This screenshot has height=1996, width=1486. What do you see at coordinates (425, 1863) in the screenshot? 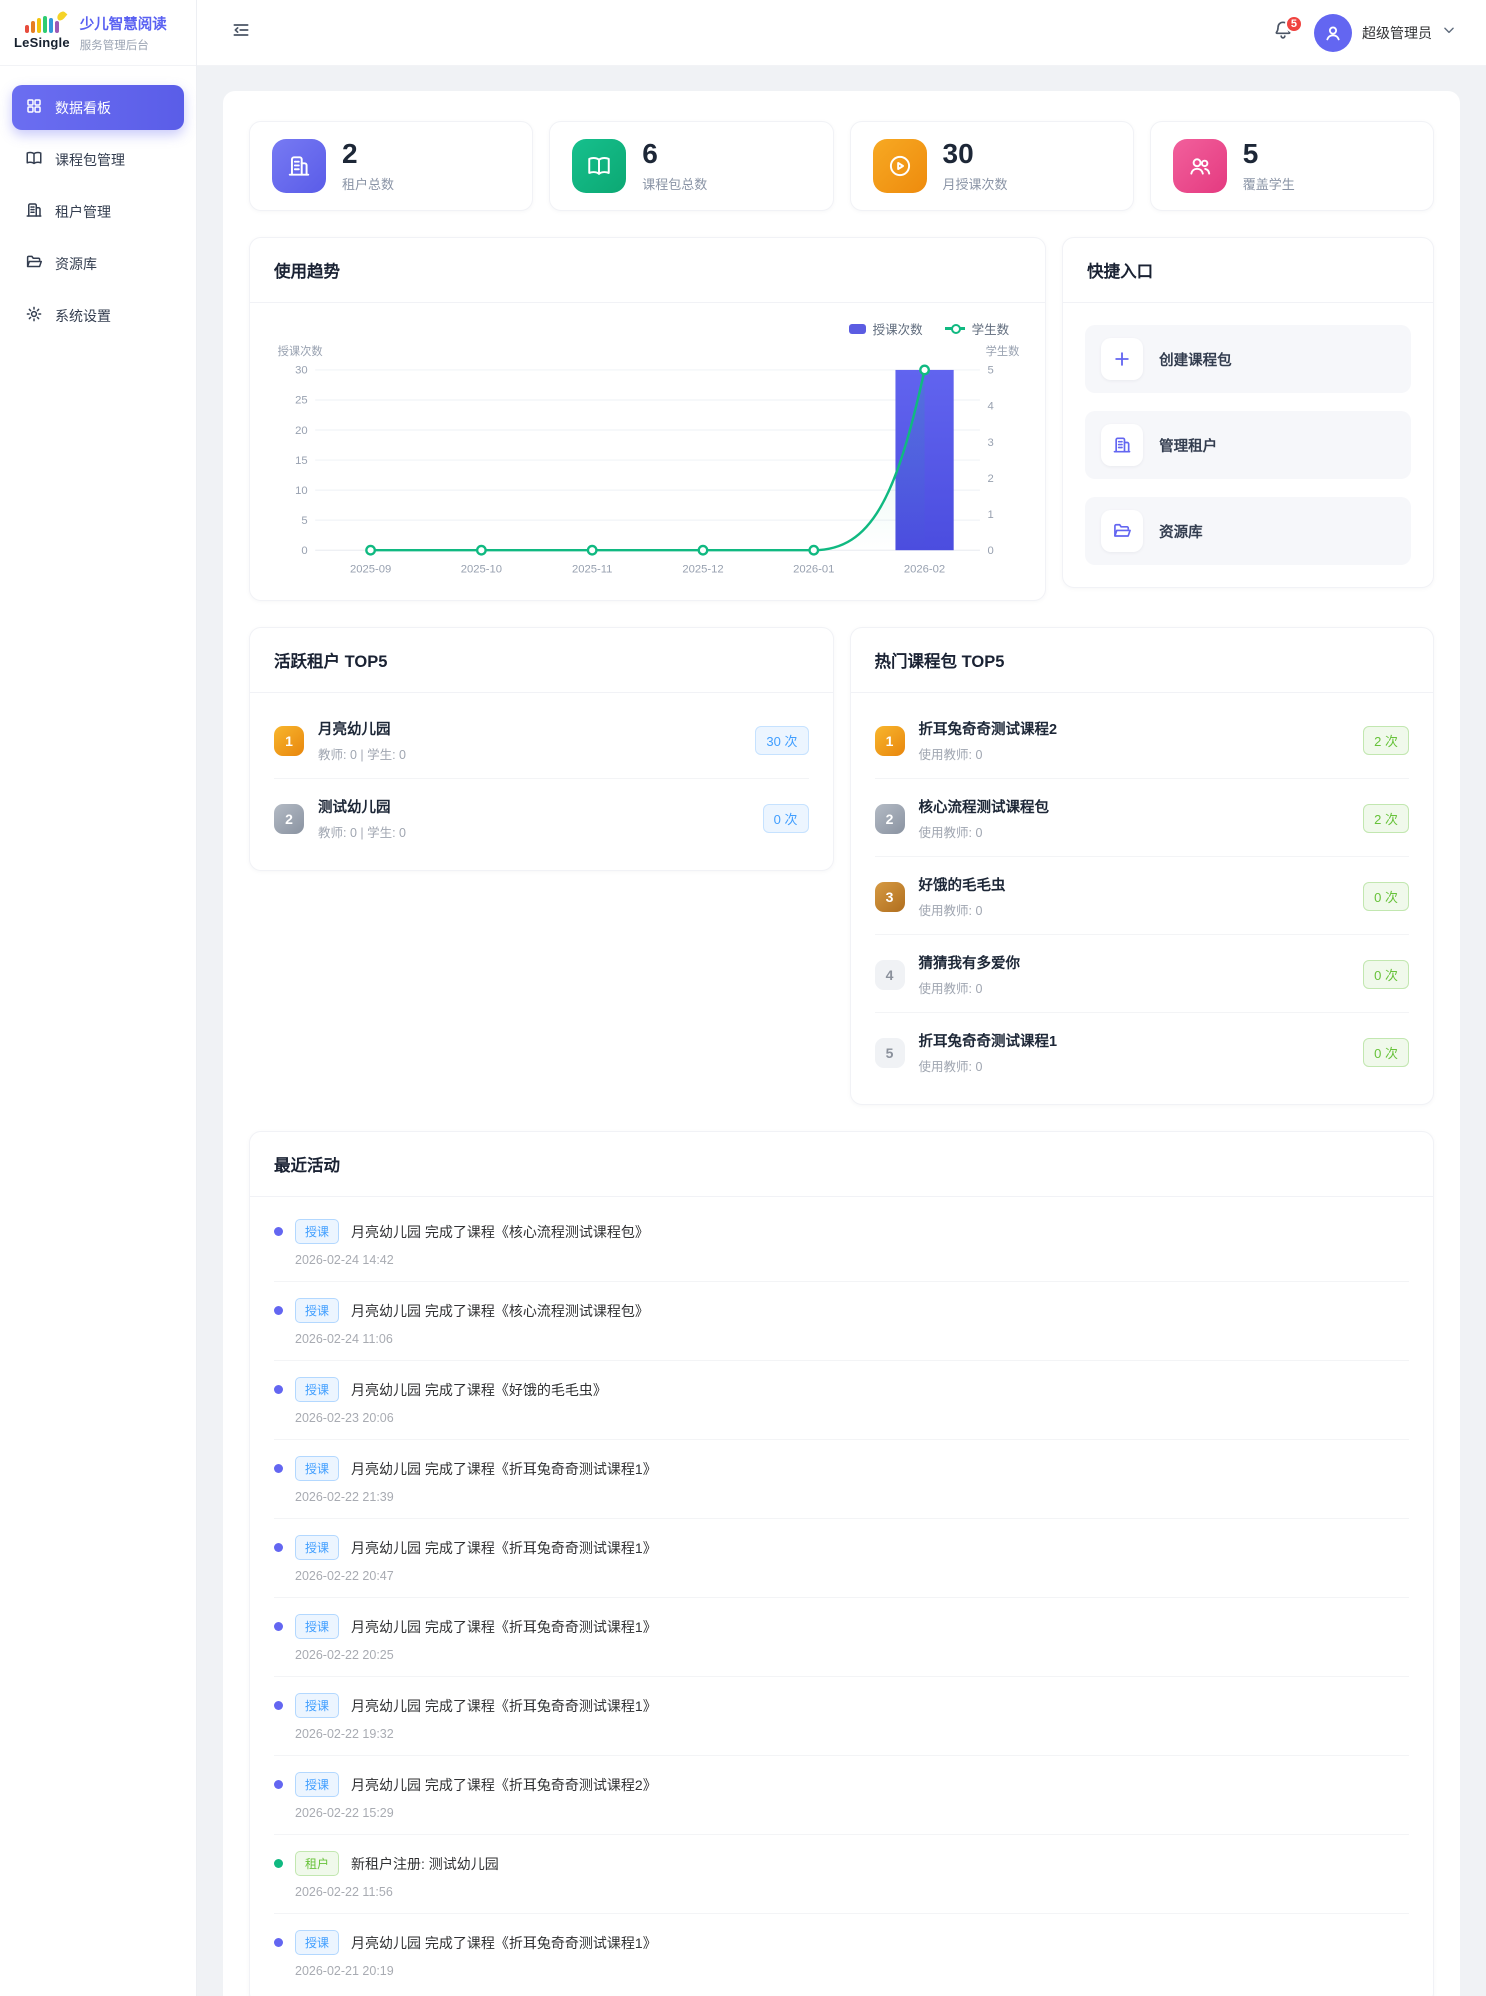
I see `activity-text: 新租户注册: 测试幼儿园` at bounding box center [425, 1863].